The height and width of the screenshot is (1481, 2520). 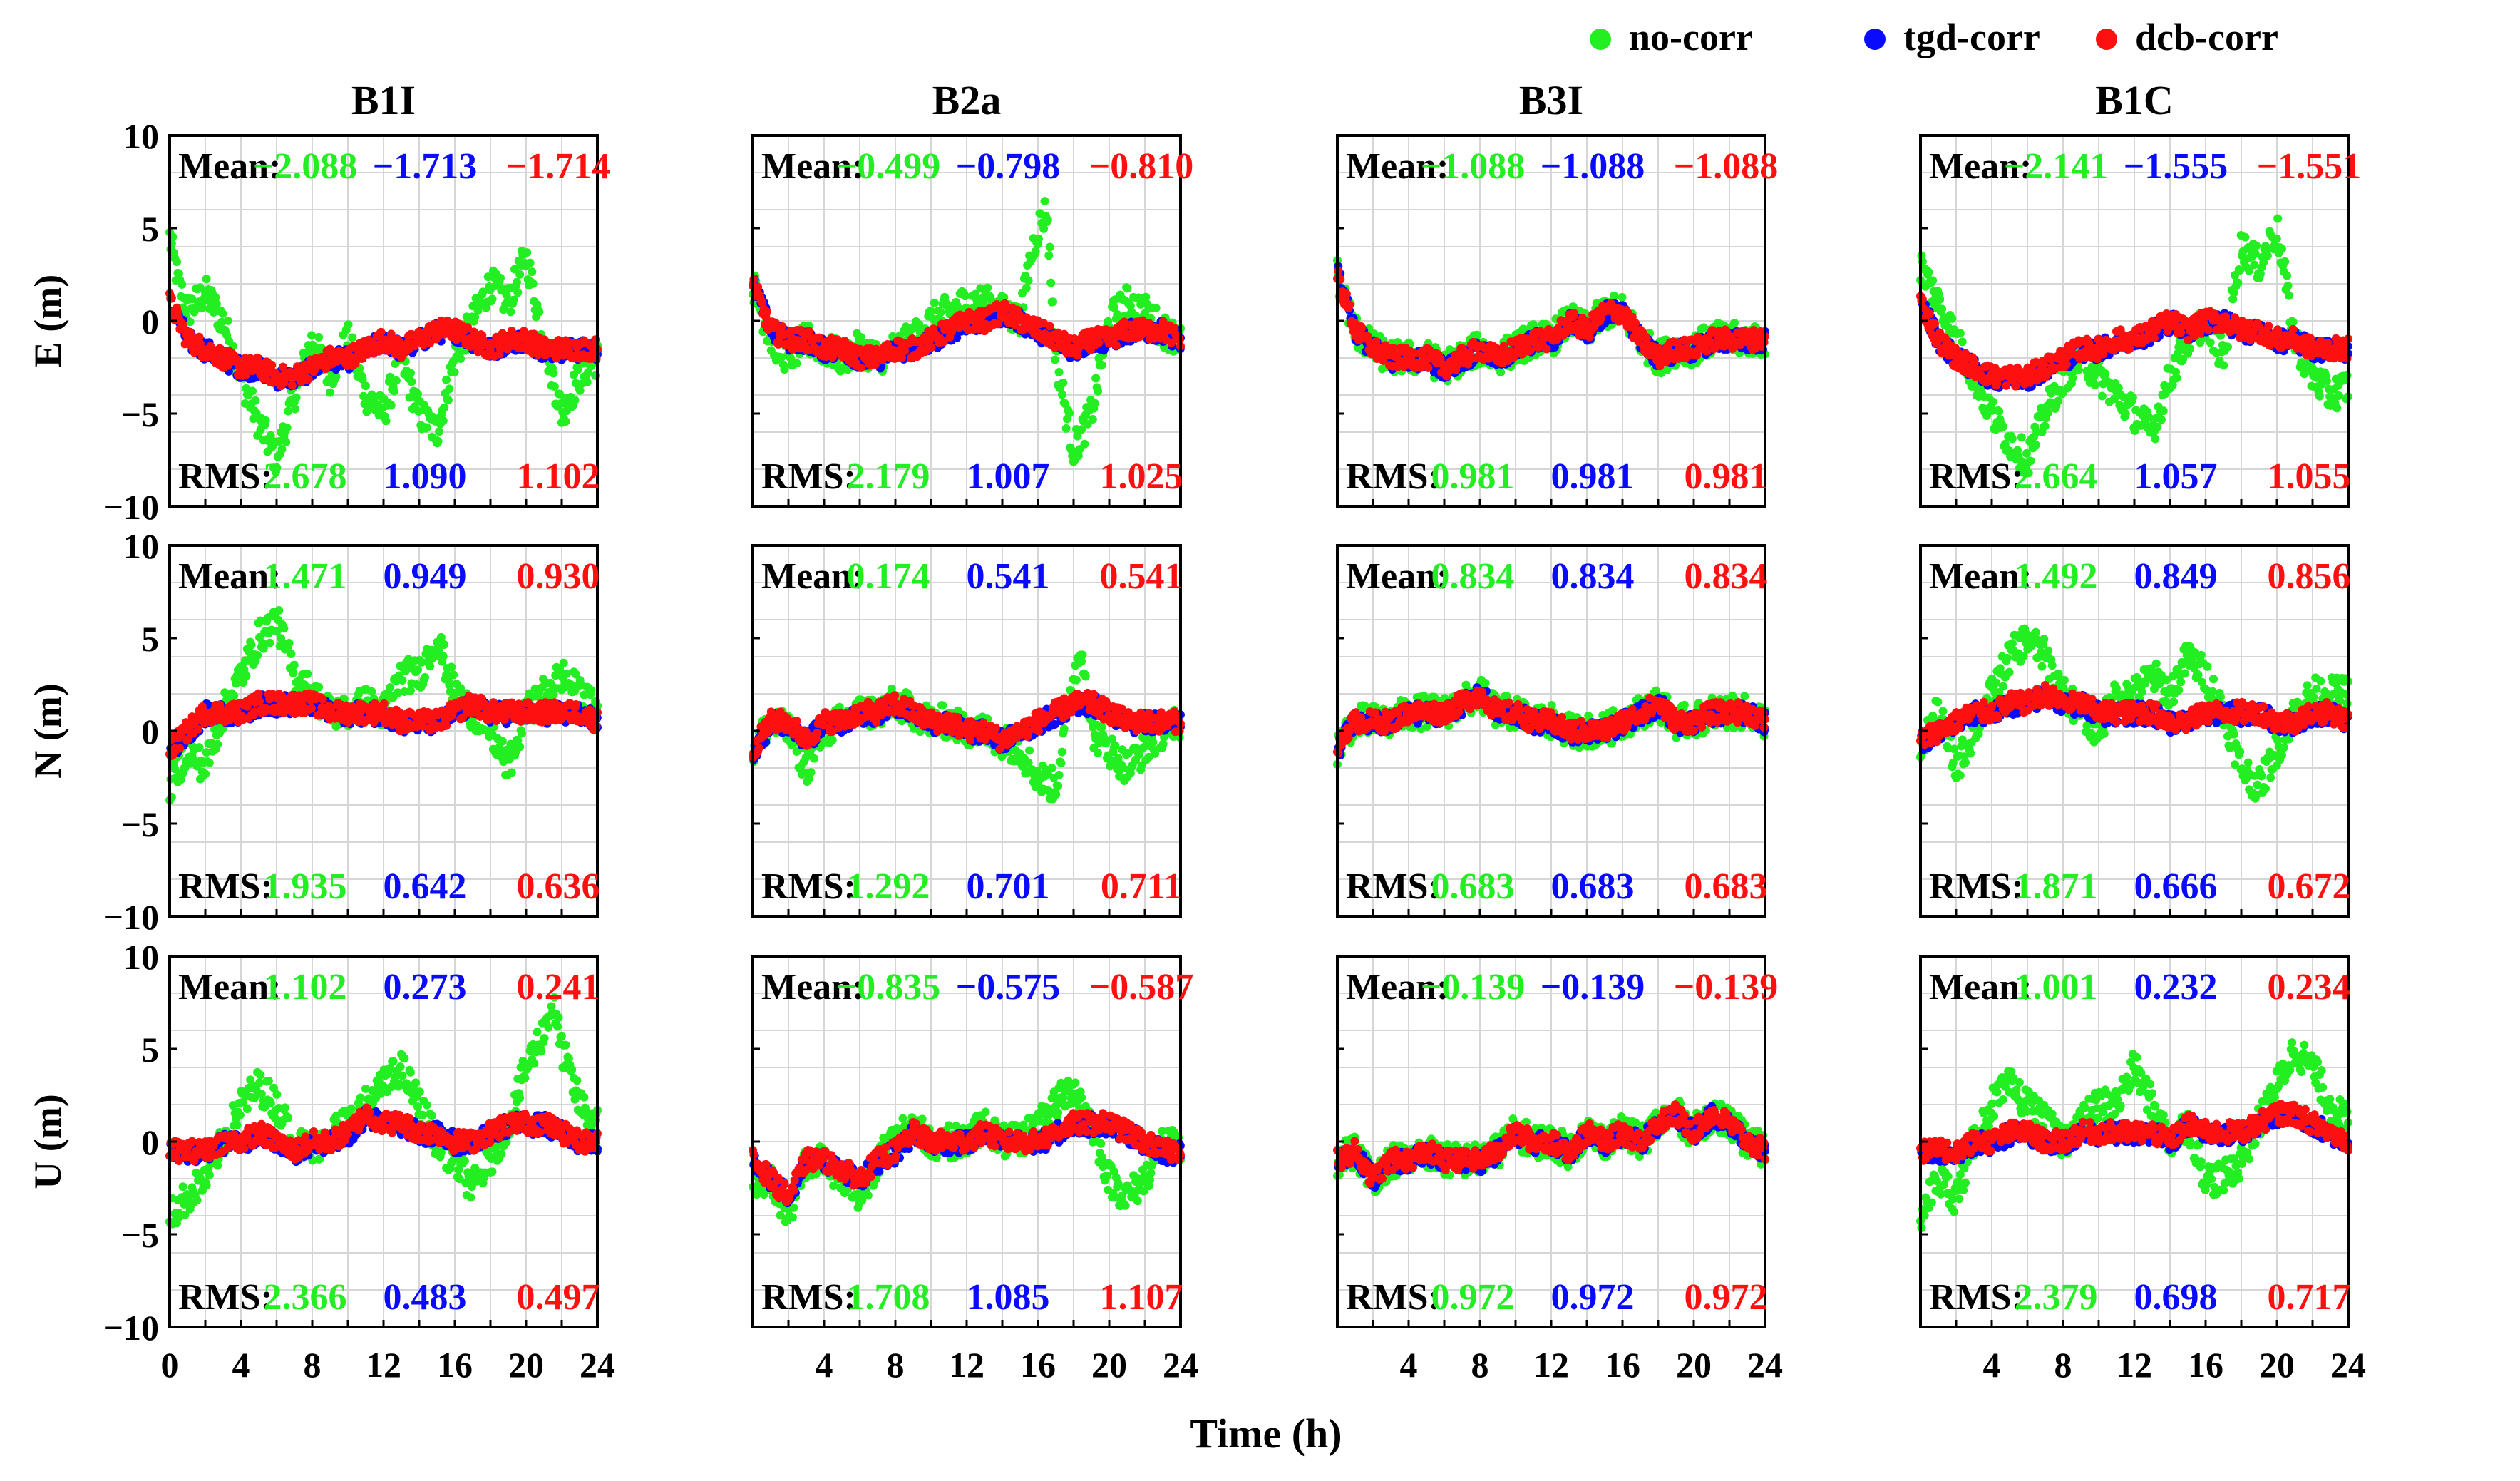 I want to click on panel-E-B1I, so click(x=383, y=321).